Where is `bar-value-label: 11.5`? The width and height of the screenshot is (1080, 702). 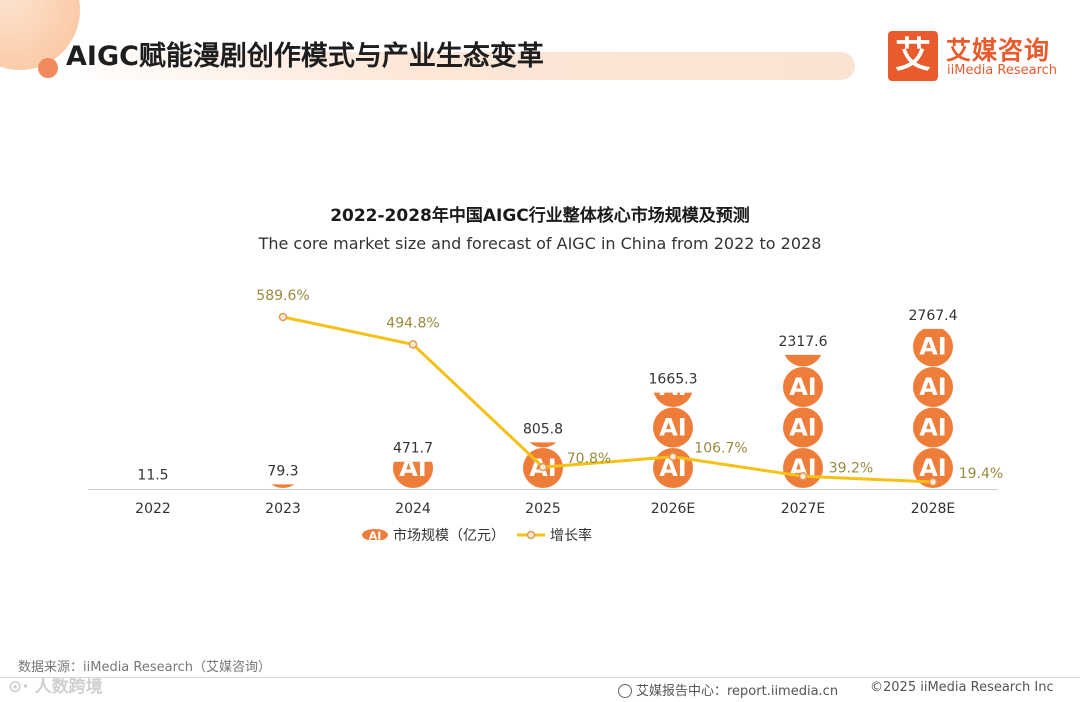 bar-value-label: 11.5 is located at coordinates (152, 475).